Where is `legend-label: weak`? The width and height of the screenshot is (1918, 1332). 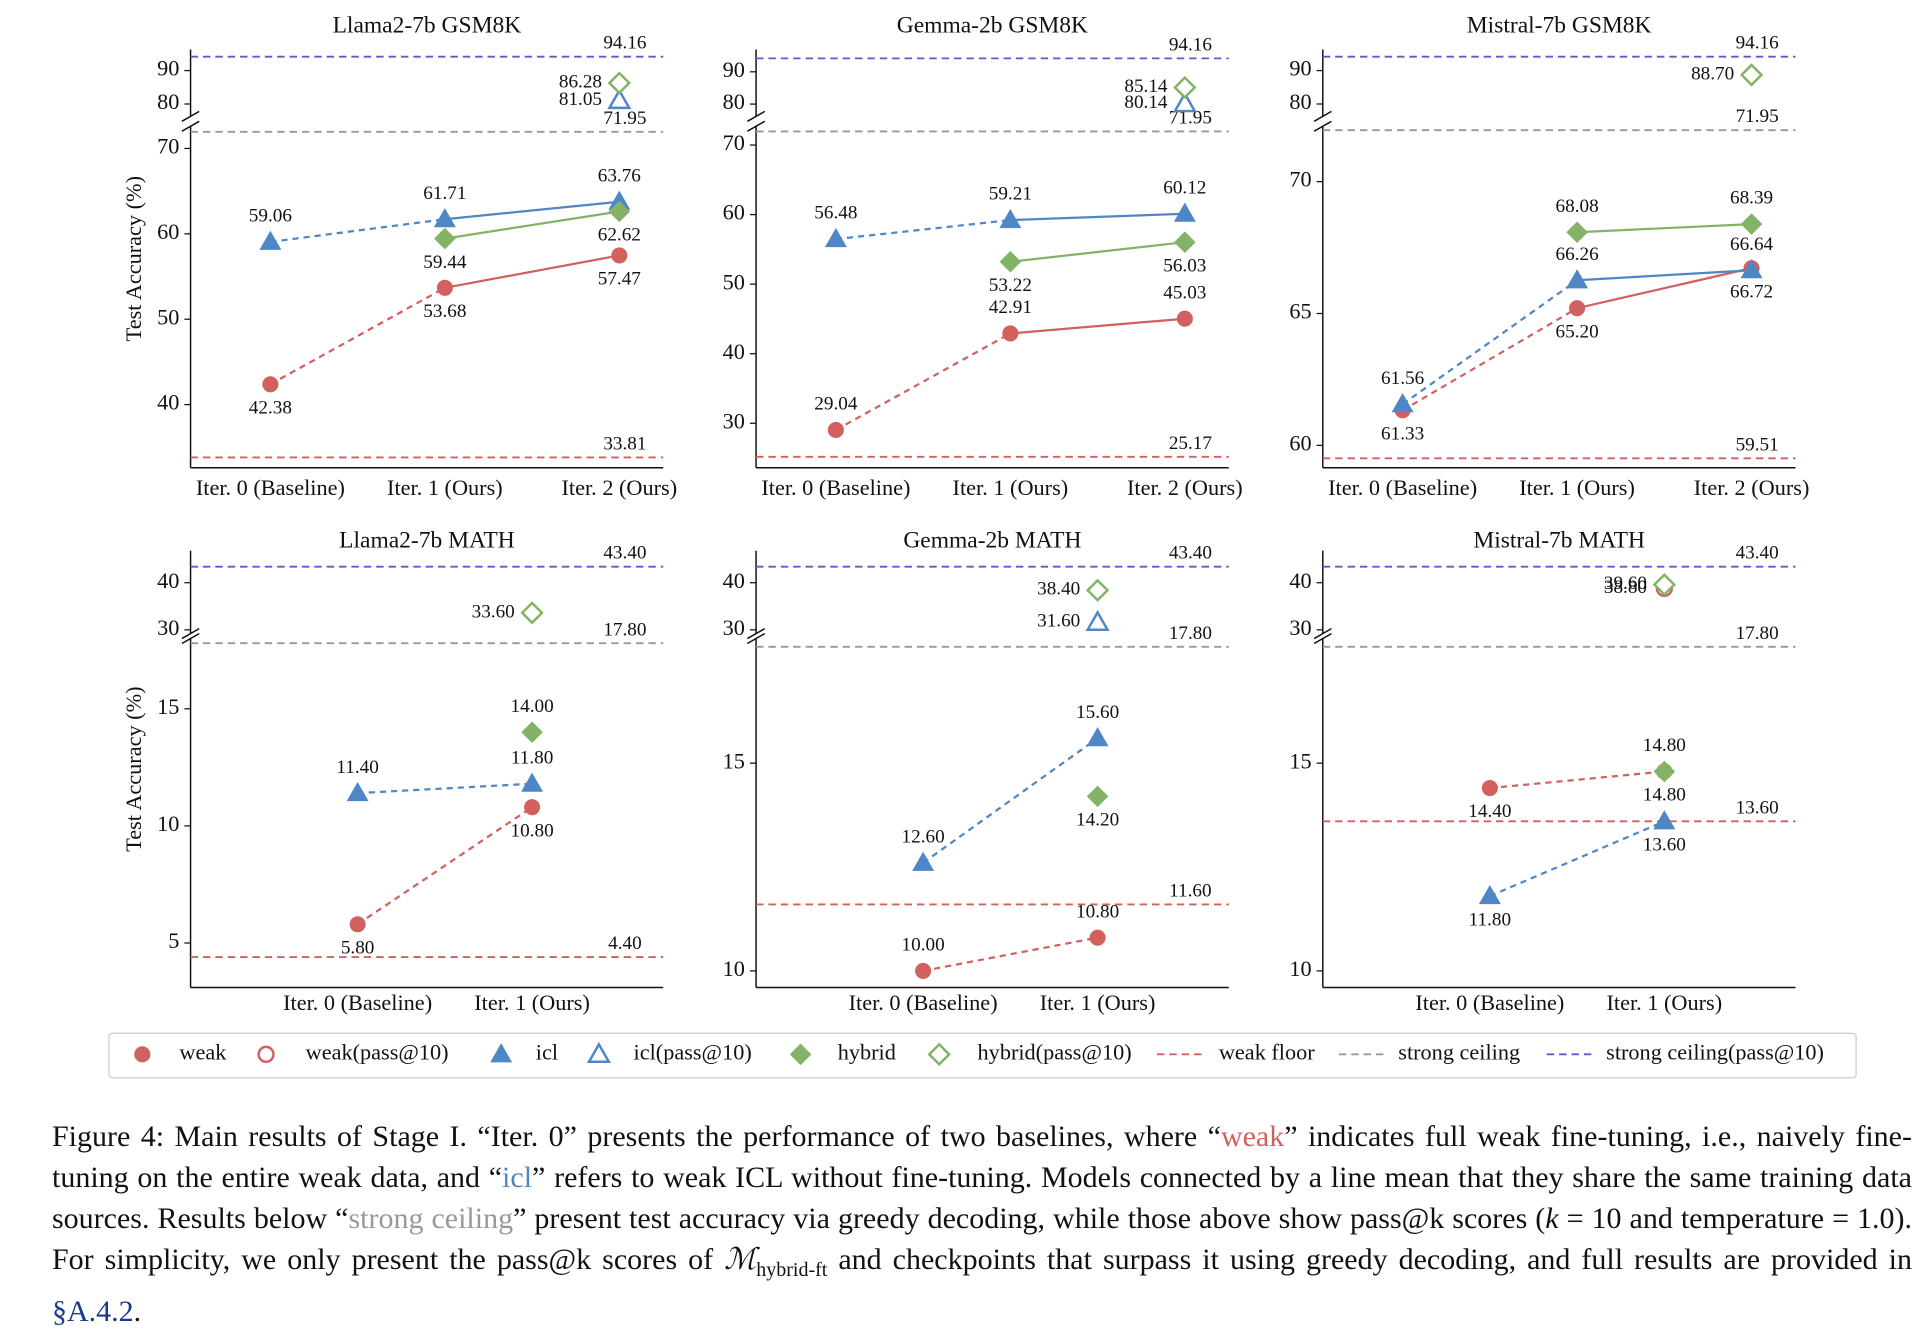
legend-label: weak is located at coordinates (203, 1051).